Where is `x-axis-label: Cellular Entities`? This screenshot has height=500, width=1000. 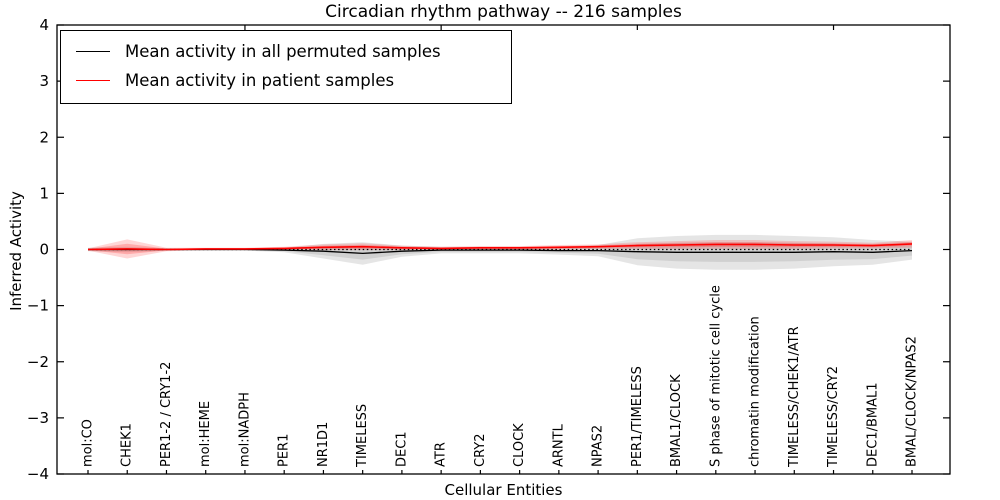 x-axis-label: Cellular Entities is located at coordinates (503, 490).